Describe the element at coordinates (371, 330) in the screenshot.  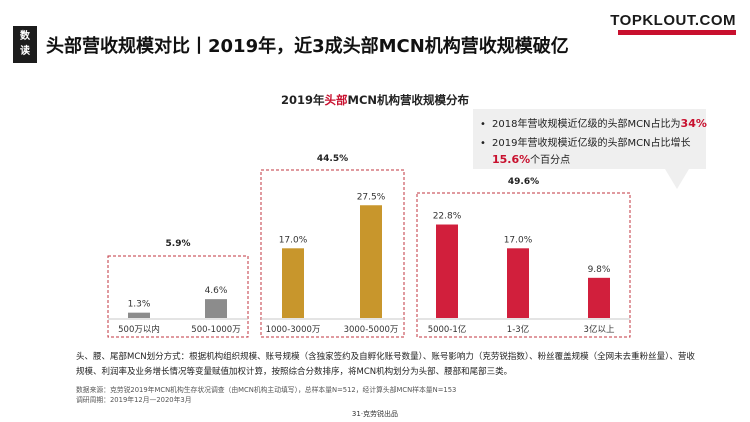
I see `category-label-4: 3000-5000万` at that location.